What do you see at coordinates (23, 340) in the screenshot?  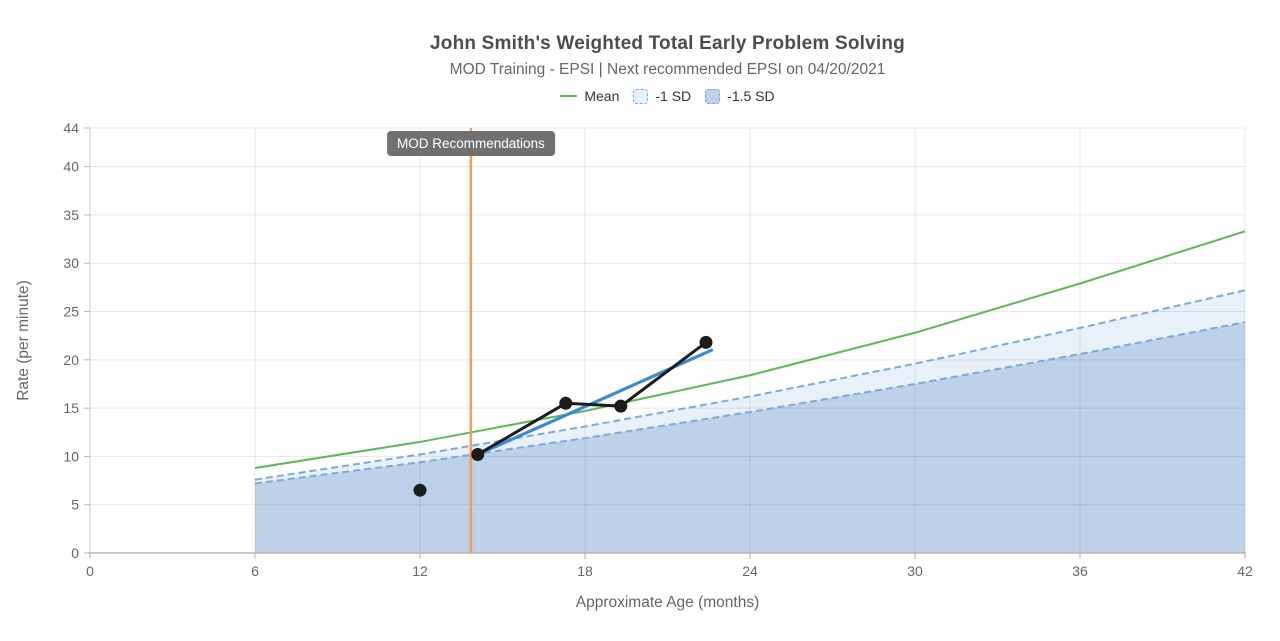 I see `y-axis-title: Rate (per minute)` at bounding box center [23, 340].